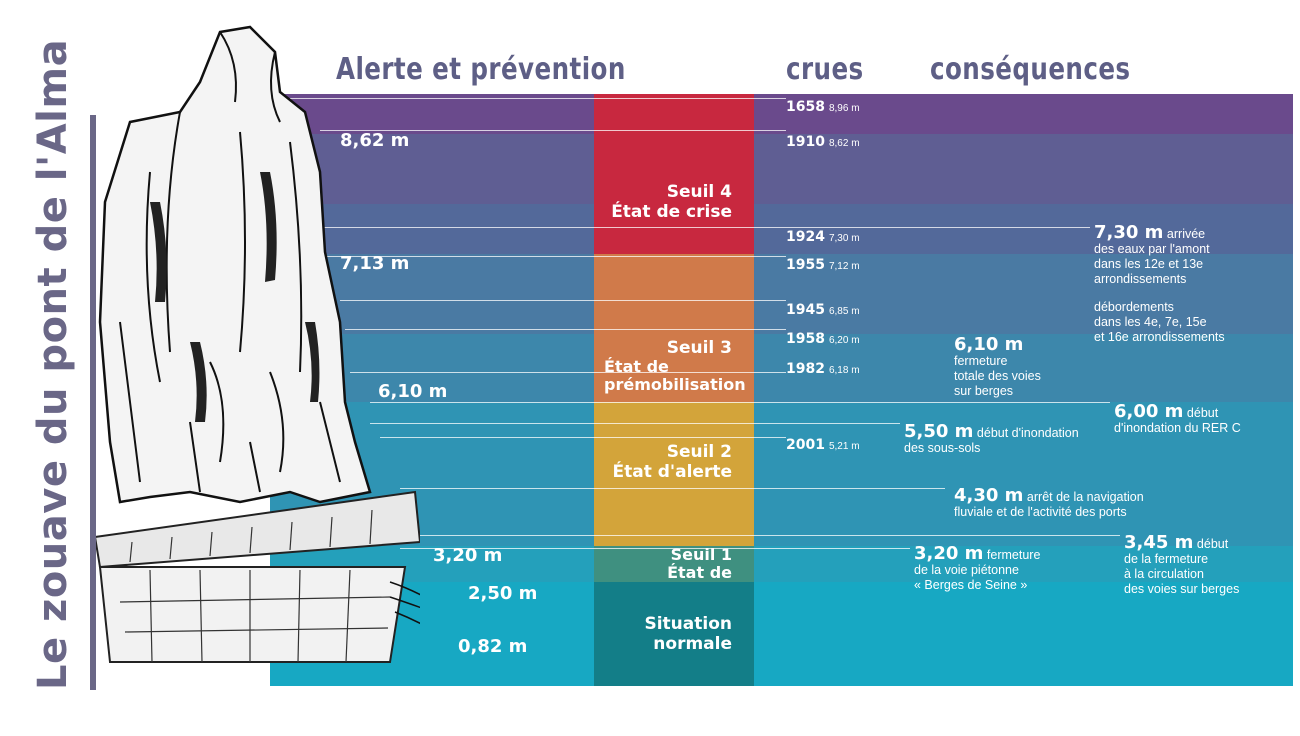 This screenshot has width=1300, height=736. What do you see at coordinates (692, 644) in the screenshot?
I see `normal-state: normale` at bounding box center [692, 644].